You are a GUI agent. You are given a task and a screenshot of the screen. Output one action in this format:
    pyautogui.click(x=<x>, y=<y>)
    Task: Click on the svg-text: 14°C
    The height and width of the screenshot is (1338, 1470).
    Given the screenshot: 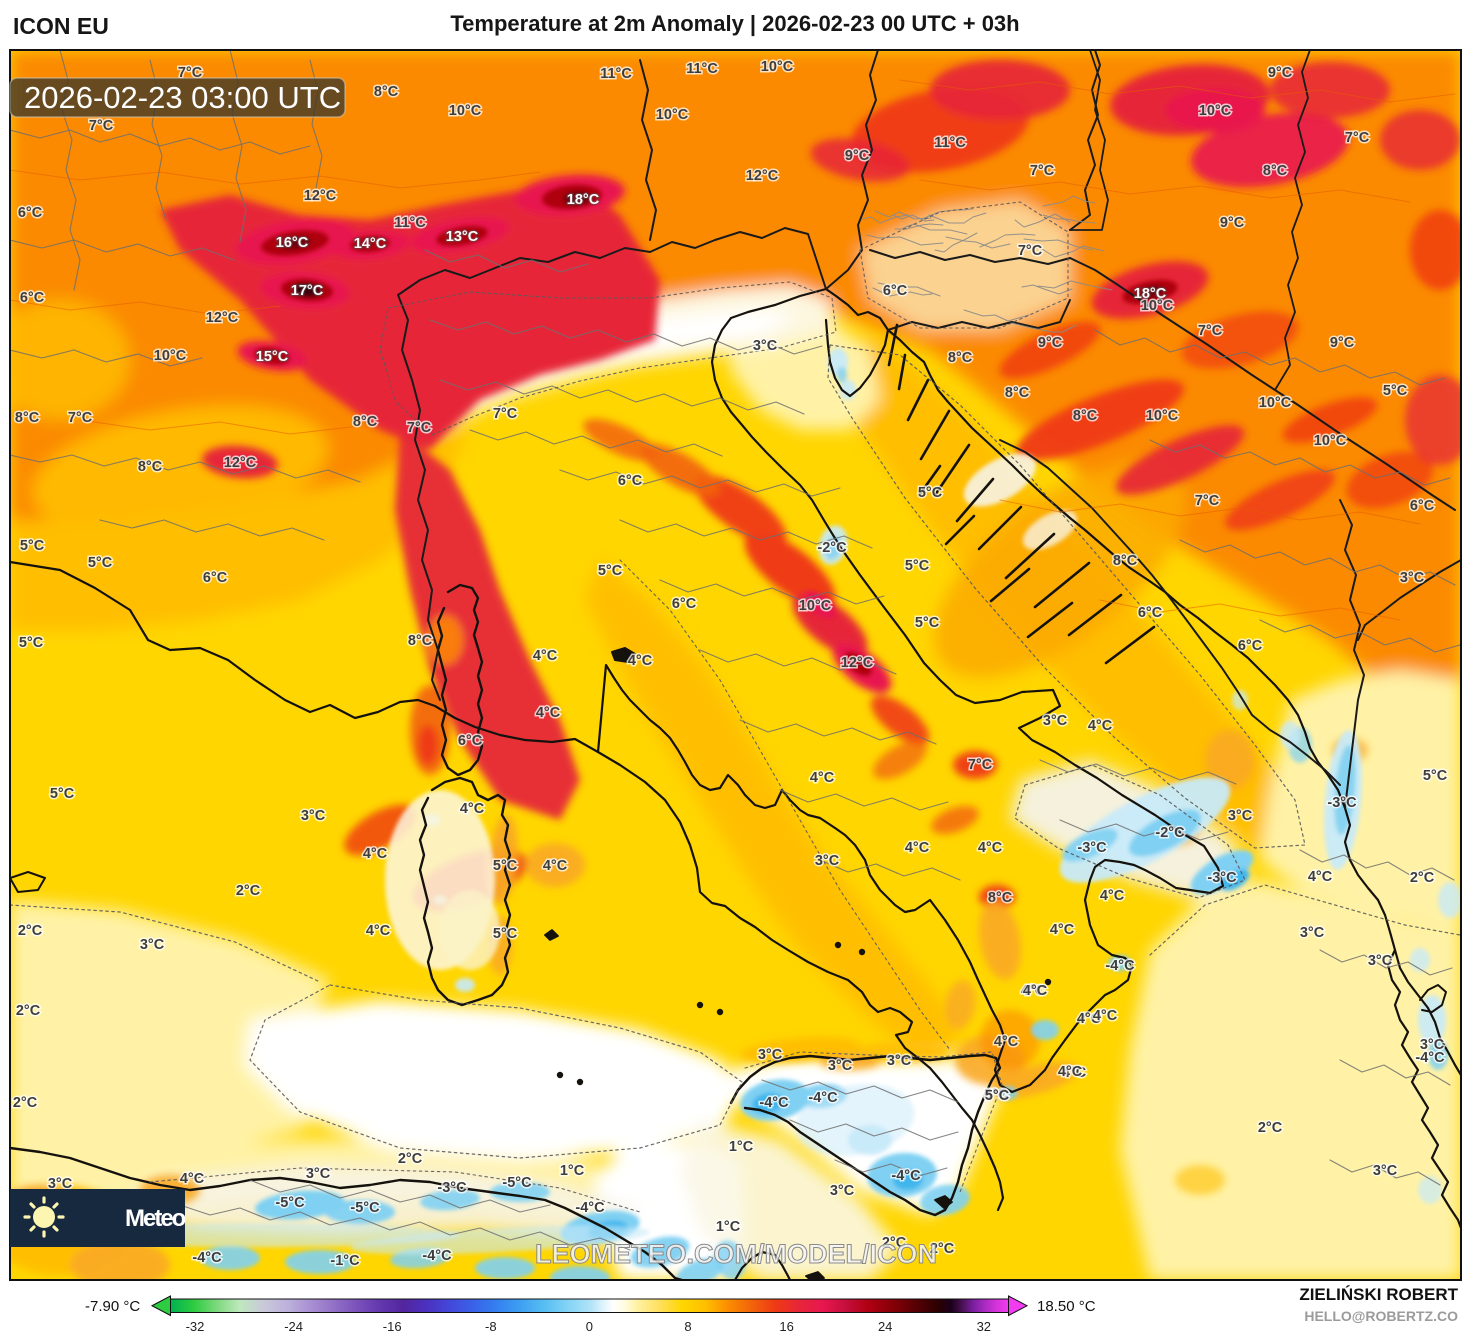 What is the action you would take?
    pyautogui.click(x=370, y=244)
    